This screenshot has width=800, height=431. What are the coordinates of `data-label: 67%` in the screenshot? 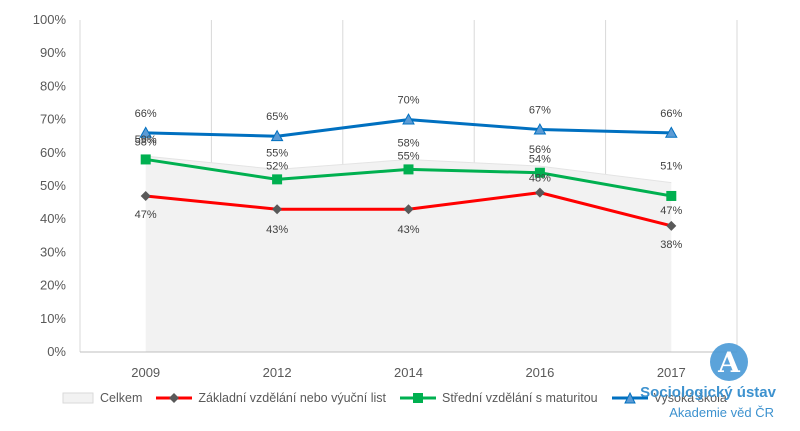 It's located at (540, 111).